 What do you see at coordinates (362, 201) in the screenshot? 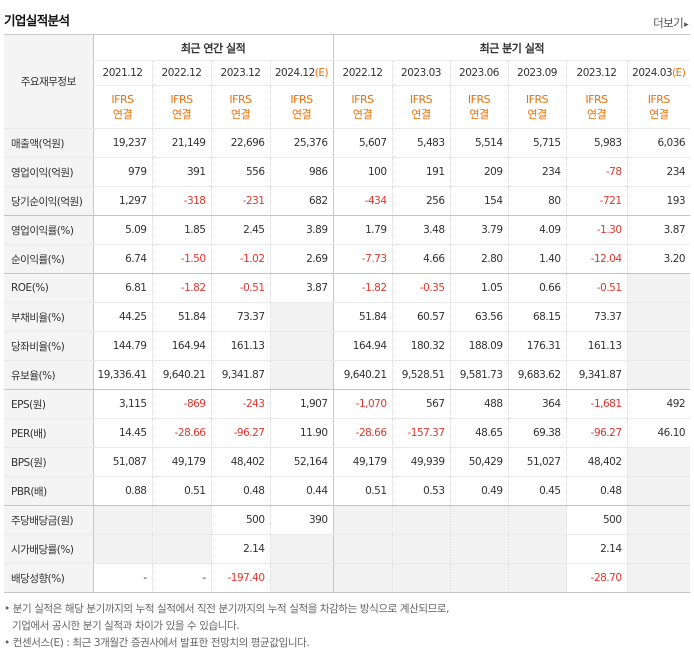
I see `value-cell: -434` at bounding box center [362, 201].